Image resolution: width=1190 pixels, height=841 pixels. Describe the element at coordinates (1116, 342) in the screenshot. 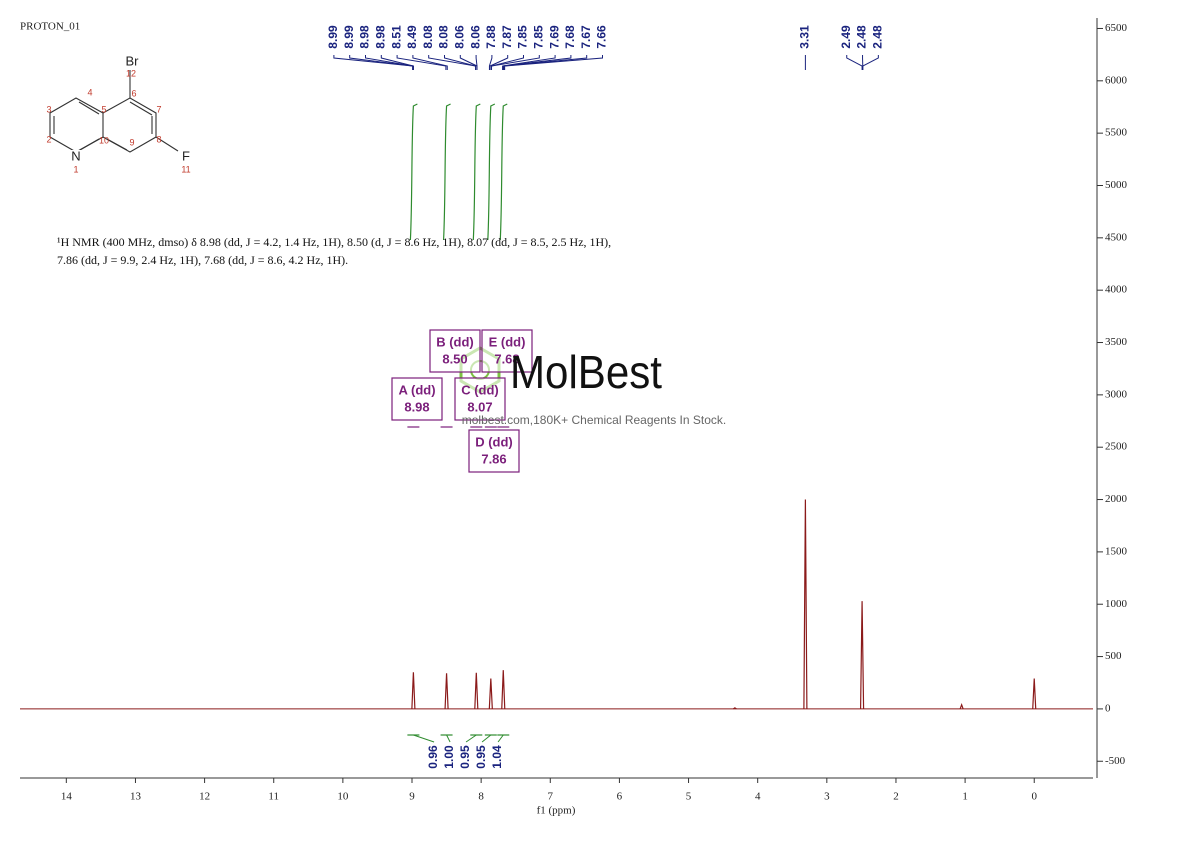

I see `y-tick-label: 3500` at that location.